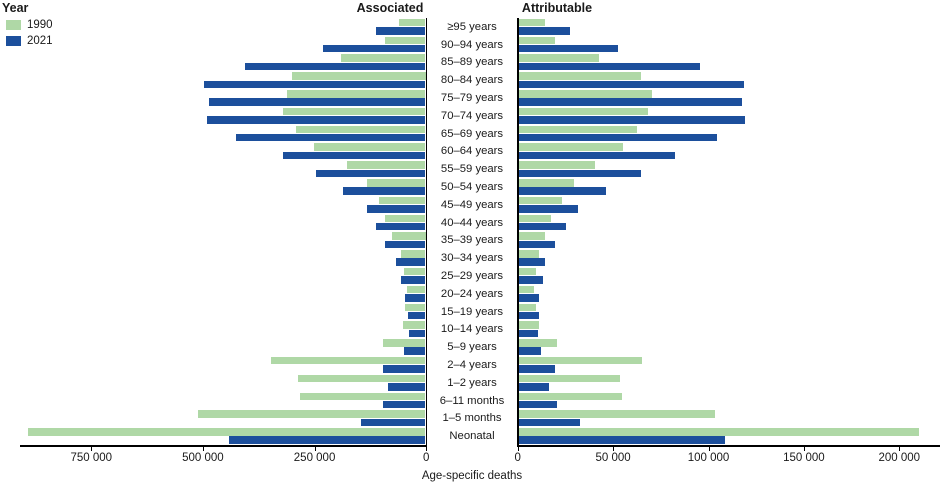 This screenshot has height=488, width=942. What do you see at coordinates (472, 62) in the screenshot?
I see `age-group-label: 85–89 years` at bounding box center [472, 62].